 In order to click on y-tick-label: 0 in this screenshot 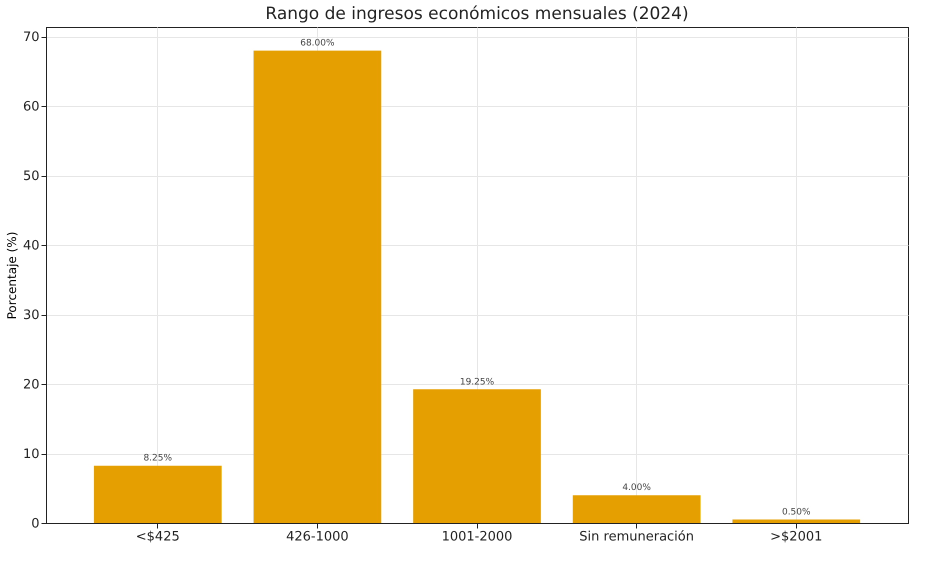, I will do `click(35, 524)`.